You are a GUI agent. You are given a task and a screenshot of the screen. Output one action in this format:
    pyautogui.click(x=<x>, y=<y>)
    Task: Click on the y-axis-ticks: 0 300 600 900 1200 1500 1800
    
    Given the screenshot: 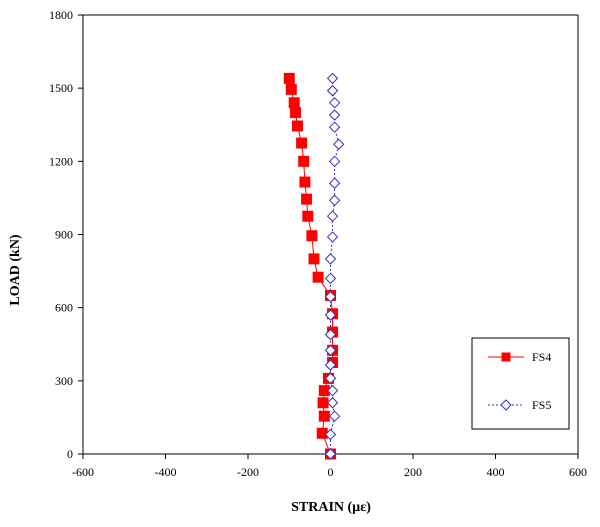 What is the action you would take?
    pyautogui.click(x=66, y=234)
    